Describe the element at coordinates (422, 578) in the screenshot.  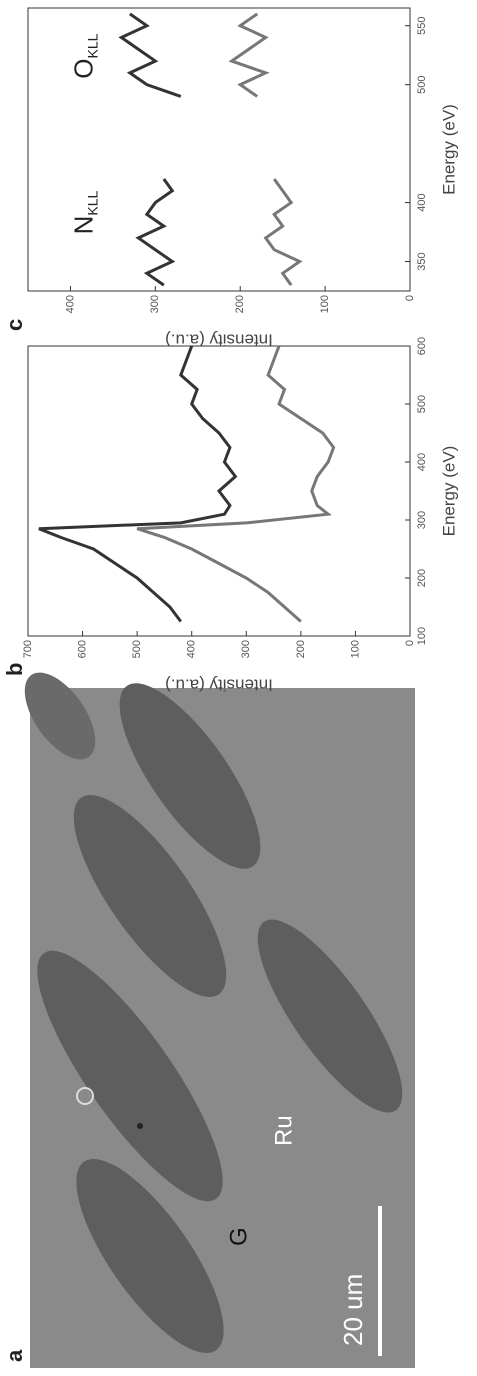
I see `x-tick-label: 200` at that location.